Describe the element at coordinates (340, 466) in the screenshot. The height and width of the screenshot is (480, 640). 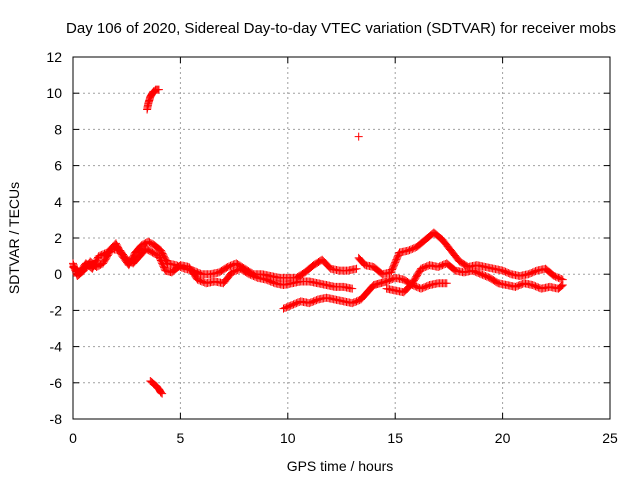
I see `x-axis-label: GPS time / hours` at that location.